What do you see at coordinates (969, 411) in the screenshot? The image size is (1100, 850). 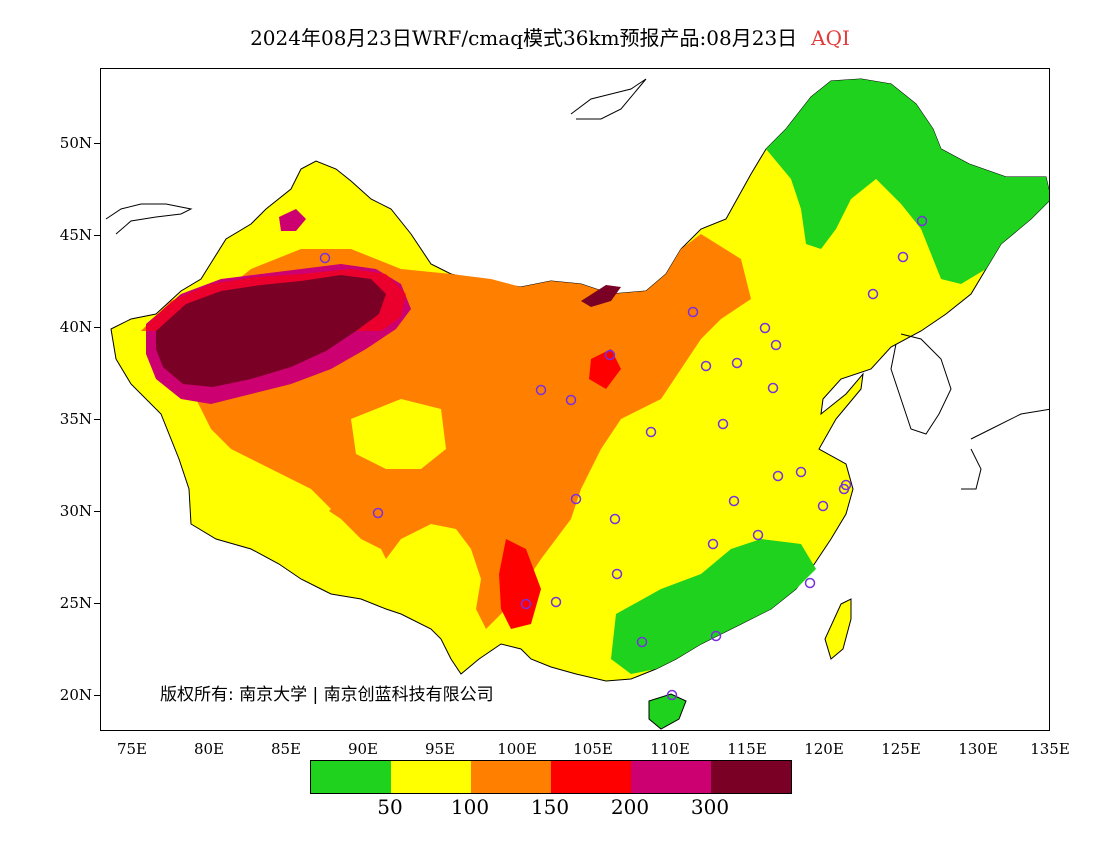 I see `korea-japan-coast` at bounding box center [969, 411].